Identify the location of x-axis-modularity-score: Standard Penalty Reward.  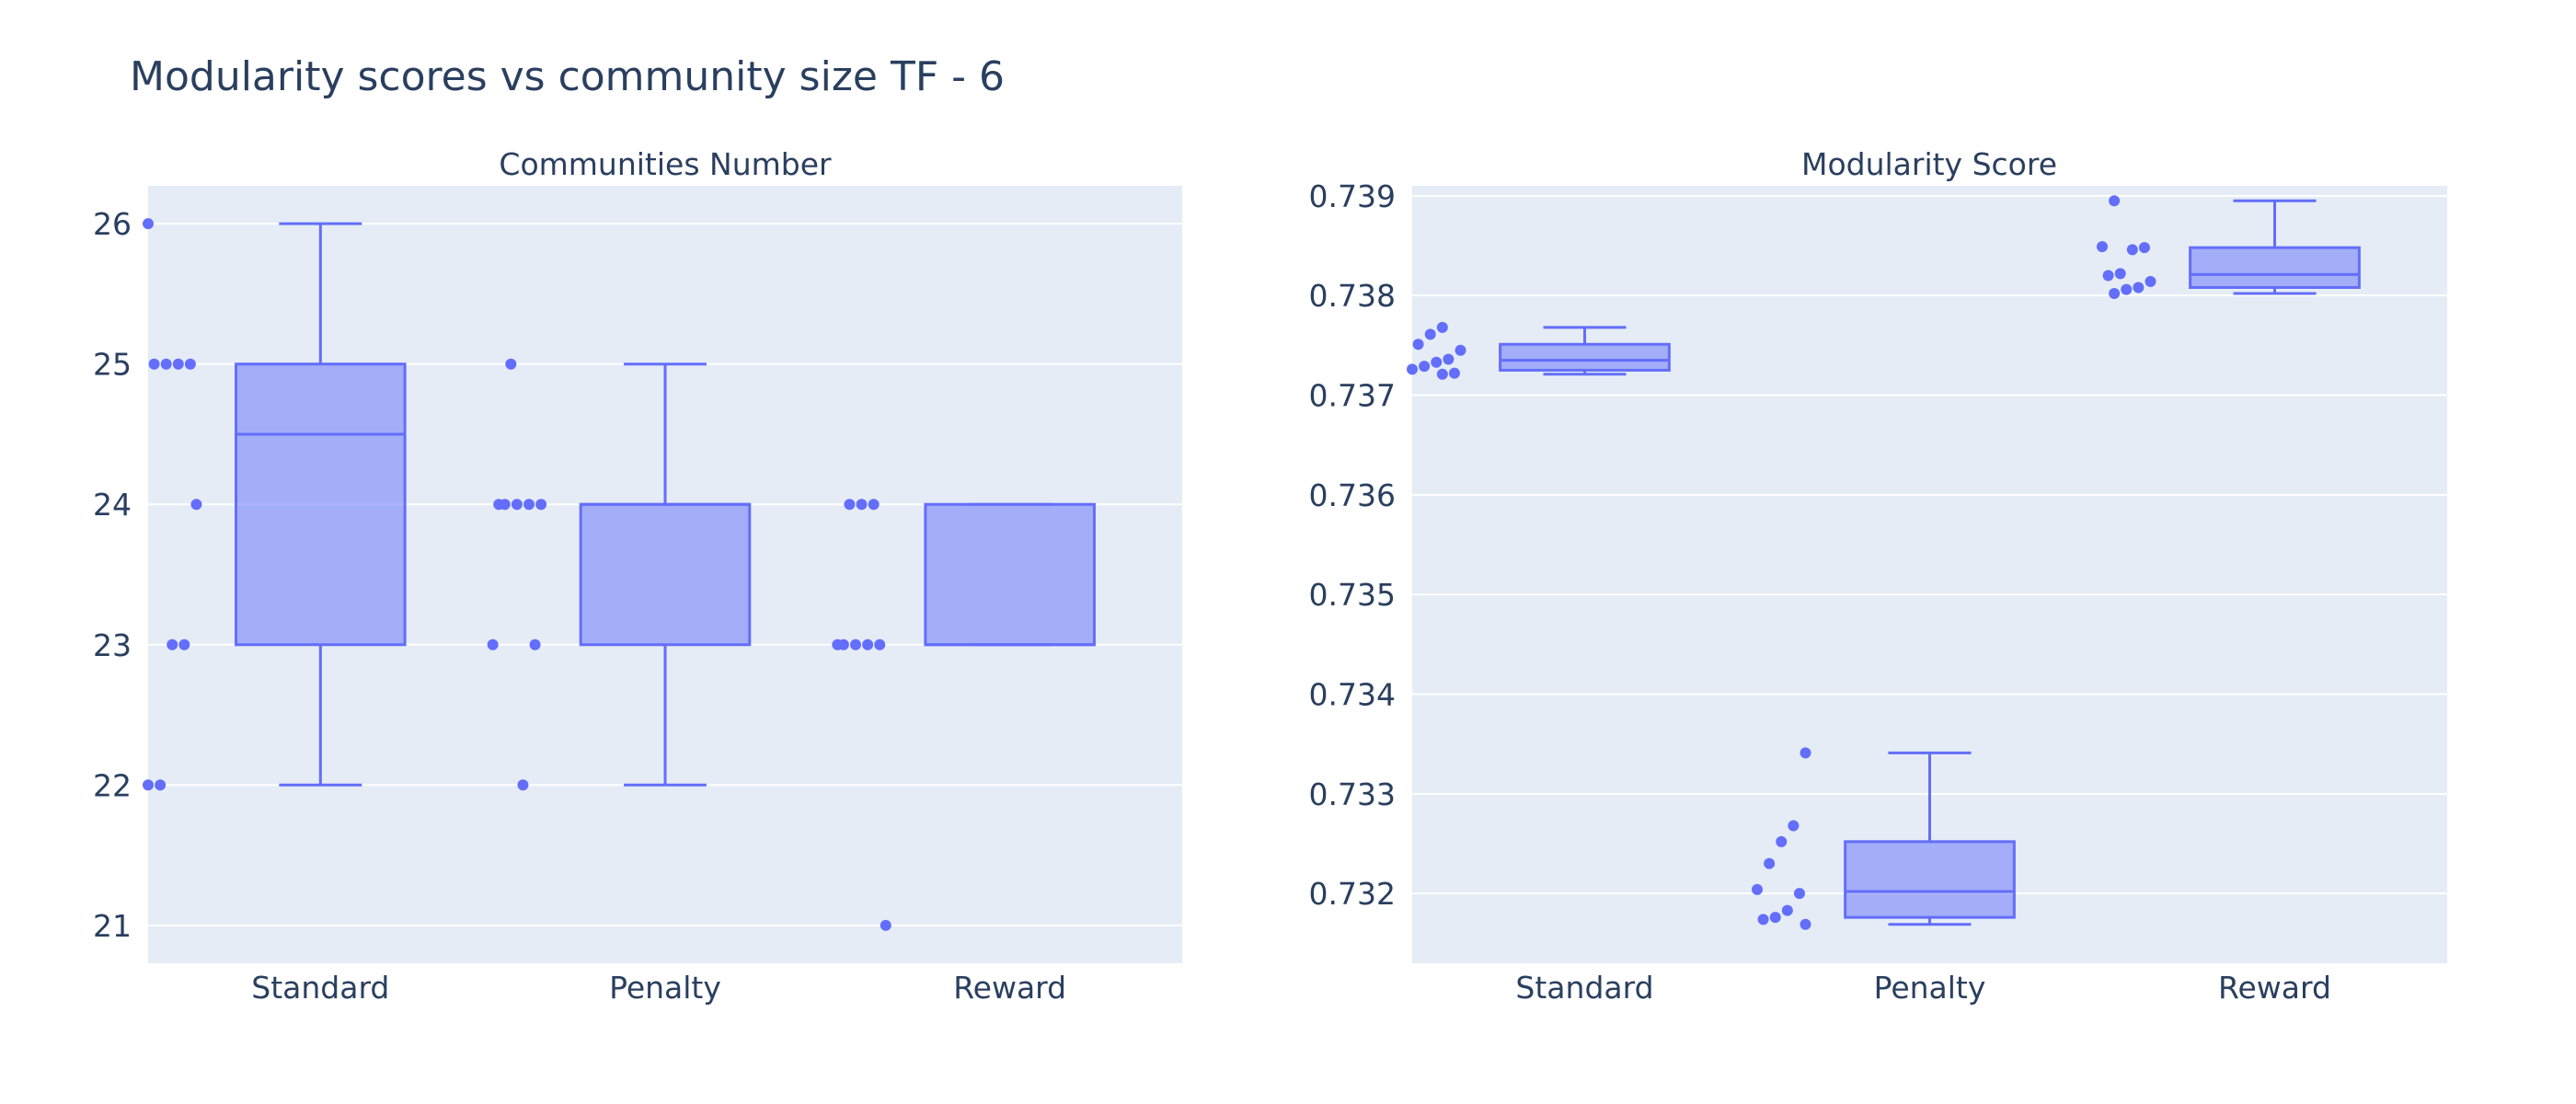
(1923, 988).